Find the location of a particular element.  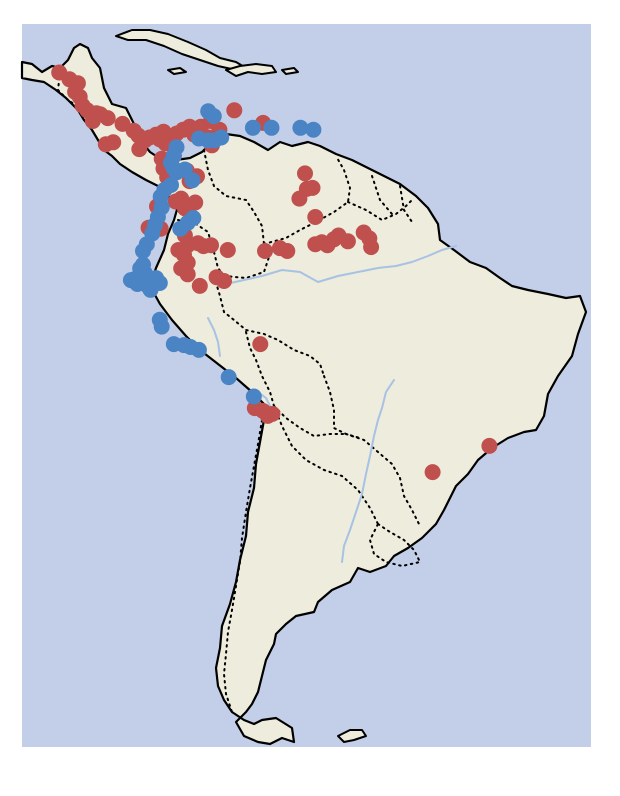

border-colombia-peru-brazil is located at coordinates (247, 266).